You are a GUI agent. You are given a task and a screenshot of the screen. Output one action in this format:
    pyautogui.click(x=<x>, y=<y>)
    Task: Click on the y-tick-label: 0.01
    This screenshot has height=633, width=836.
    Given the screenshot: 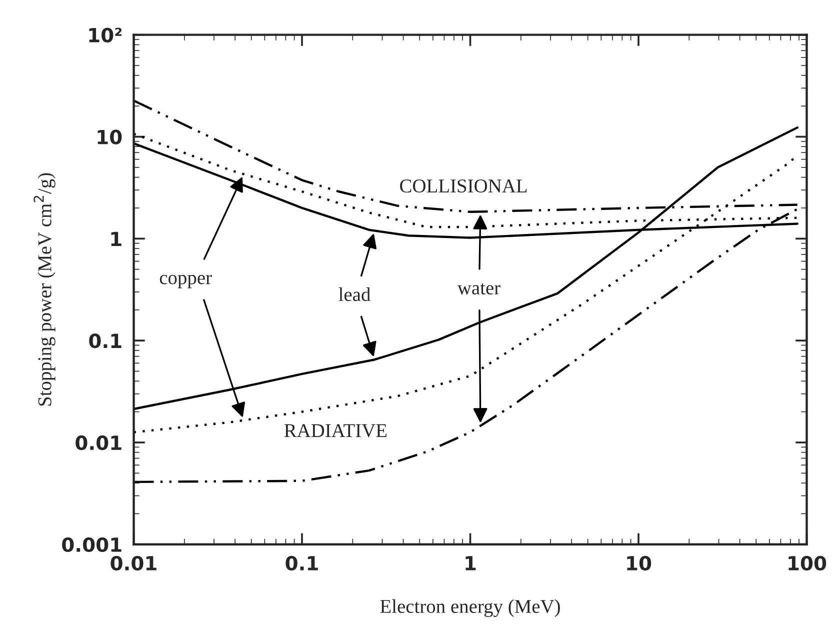 What is the action you would take?
    pyautogui.click(x=99, y=442)
    